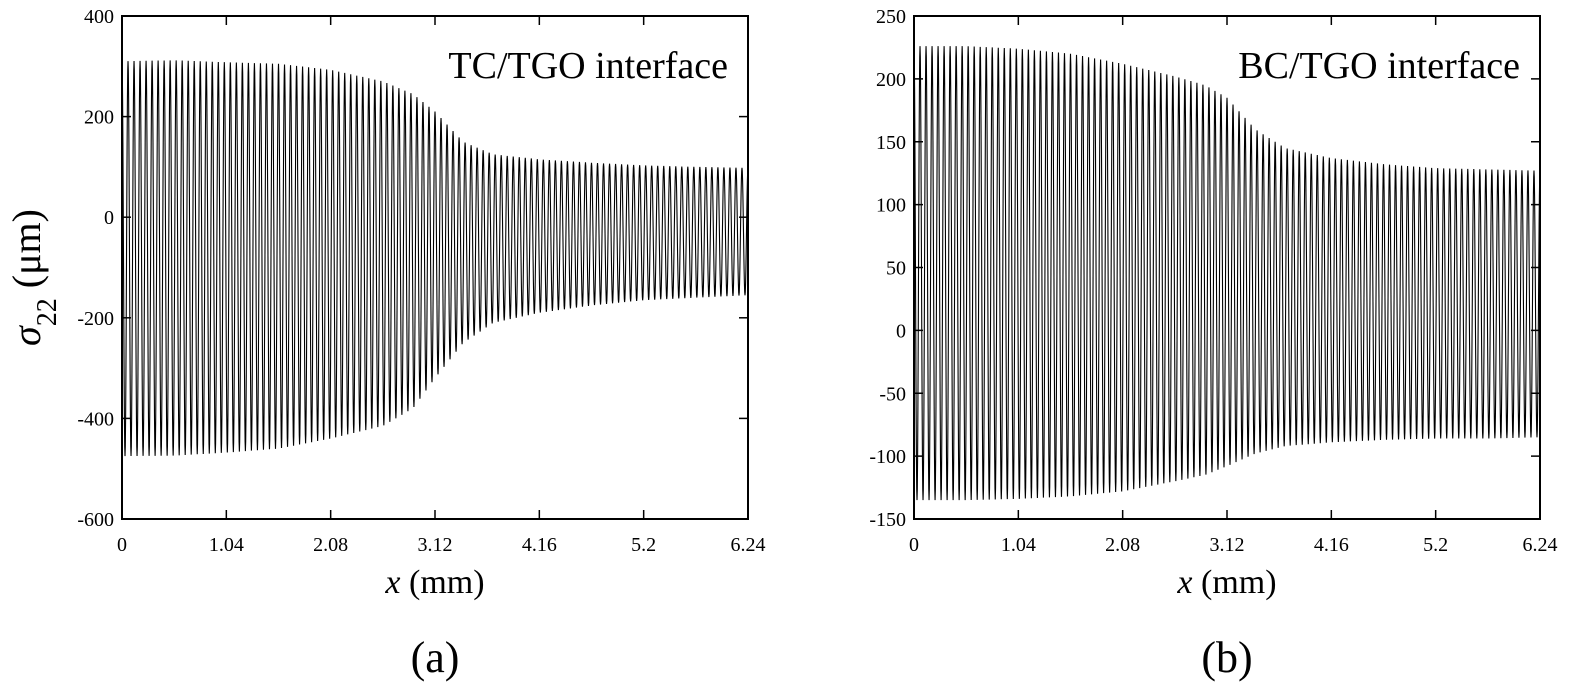 The image size is (1586, 692). Describe the element at coordinates (33, 277) in the screenshot. I see `y-axis-title: σ22 (μm)` at that location.